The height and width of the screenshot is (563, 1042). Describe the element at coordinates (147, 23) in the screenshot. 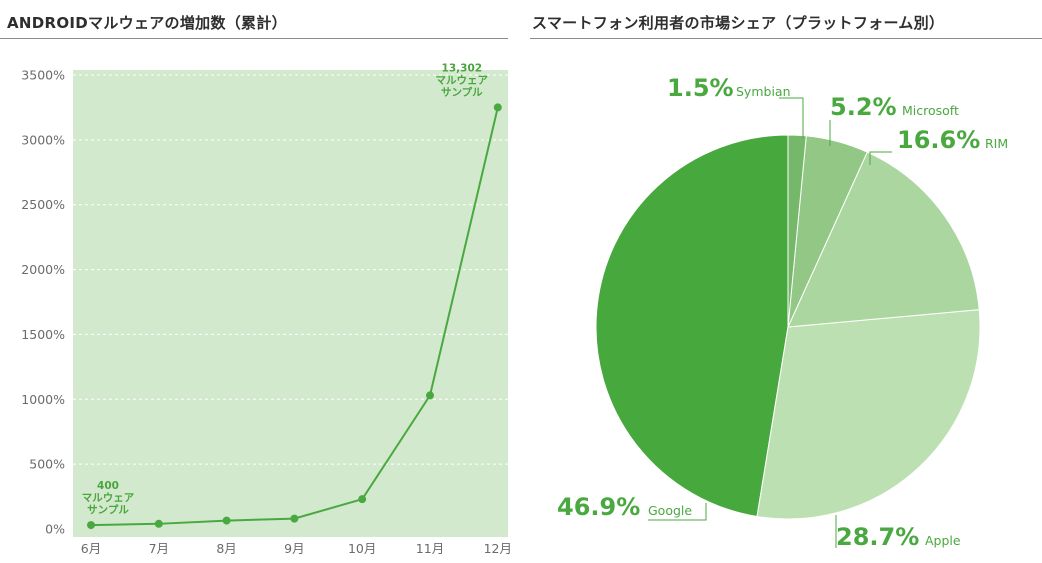

I see `line-chart-title: ANDROIDマルウェアの増加数（累計）` at that location.